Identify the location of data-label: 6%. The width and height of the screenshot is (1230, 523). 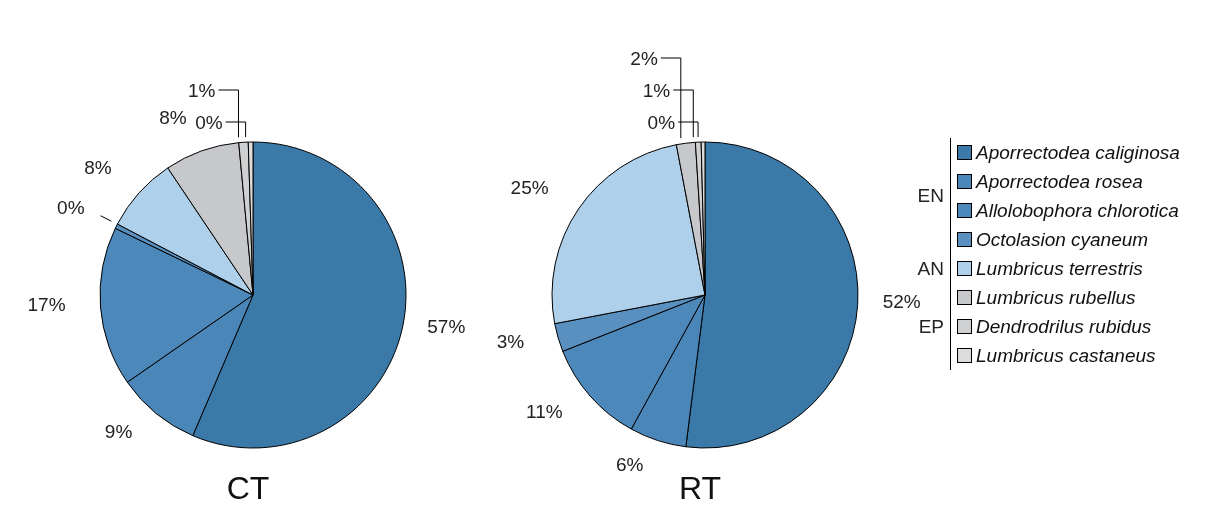
(629, 464).